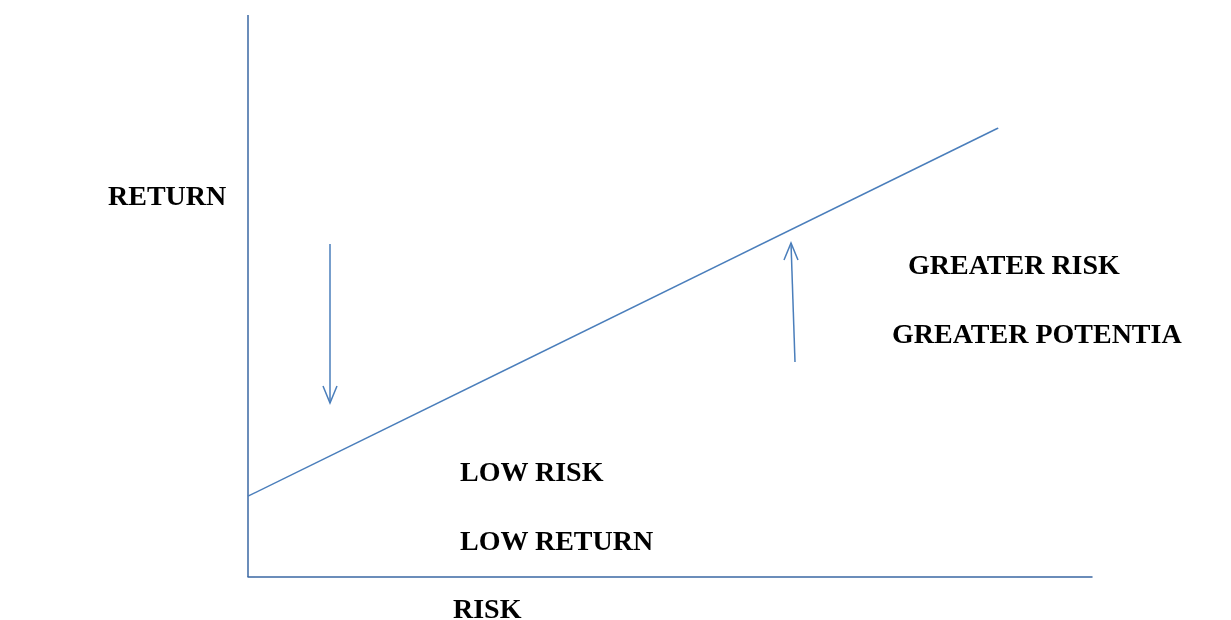 This screenshot has width=1231, height=620. What do you see at coordinates (487, 606) in the screenshot?
I see `x-axis-title: RISK` at bounding box center [487, 606].